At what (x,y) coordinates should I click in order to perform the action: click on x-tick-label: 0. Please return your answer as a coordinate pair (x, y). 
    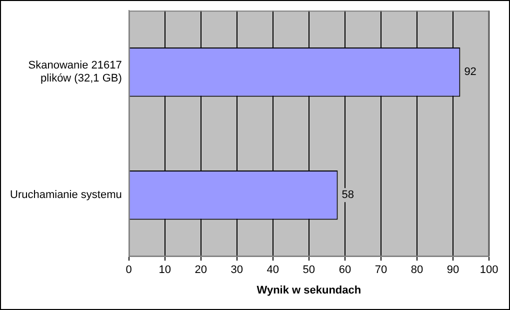
    Looking at the image, I should click on (129, 270).